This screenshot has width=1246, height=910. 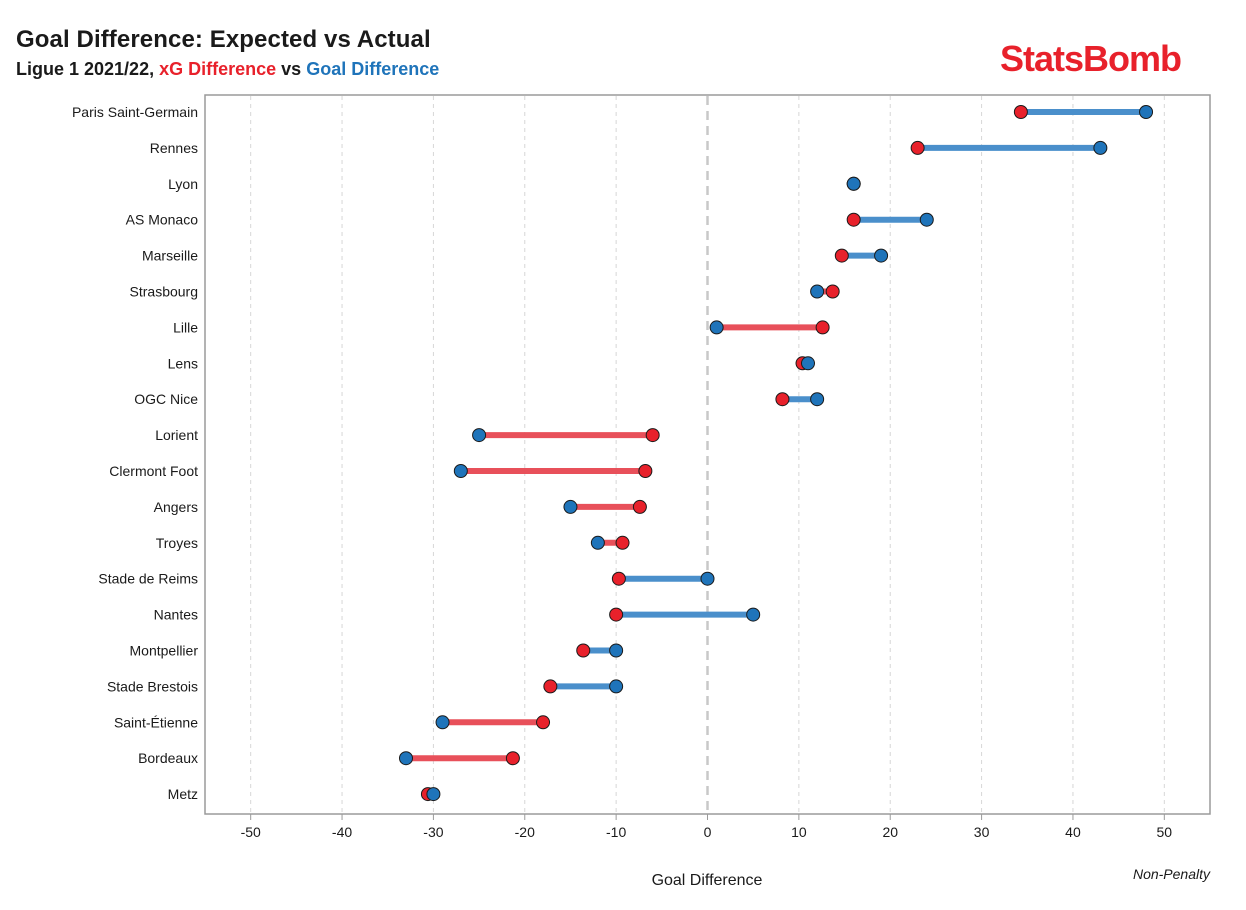 What do you see at coordinates (373, 69) in the screenshot?
I see `subtitle-gd-label: Goal Difference` at bounding box center [373, 69].